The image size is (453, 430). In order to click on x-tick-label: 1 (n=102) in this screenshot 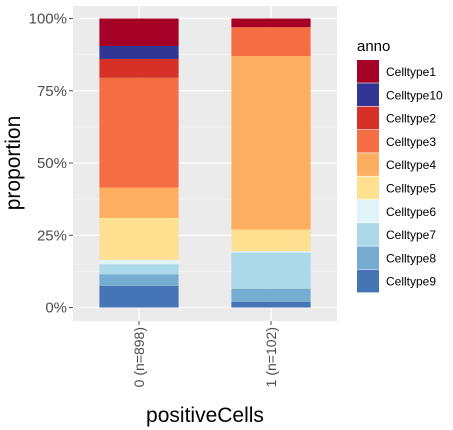, I will do `click(271, 357)`.